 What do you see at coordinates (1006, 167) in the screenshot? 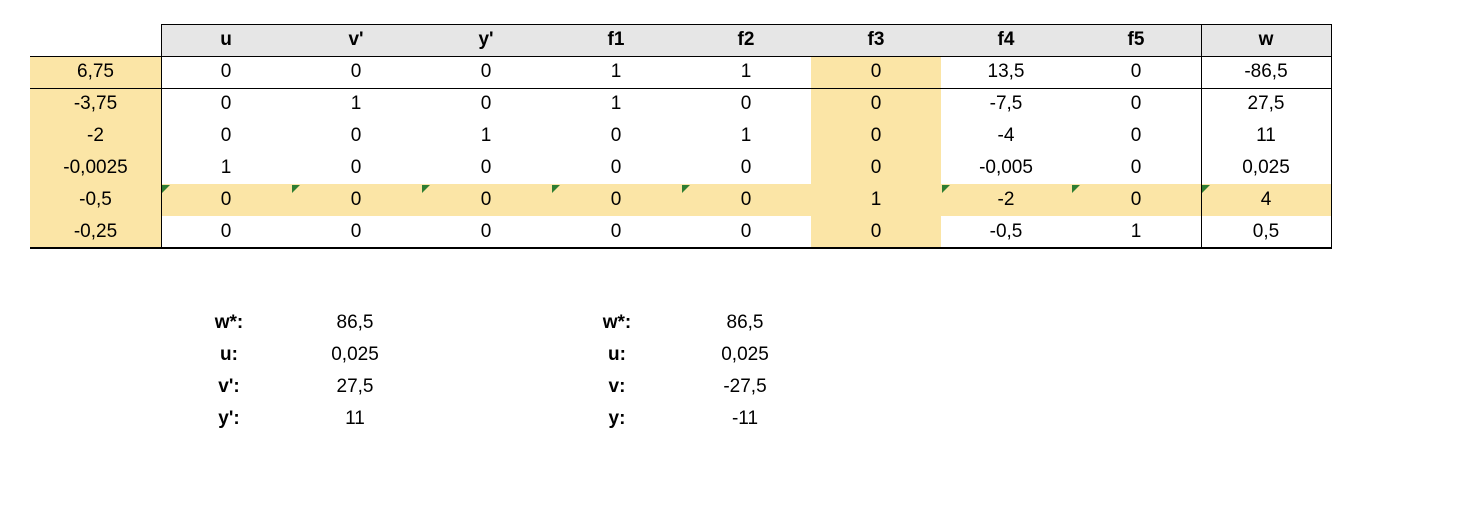
I see `table-cell: -0,005` at bounding box center [1006, 167].